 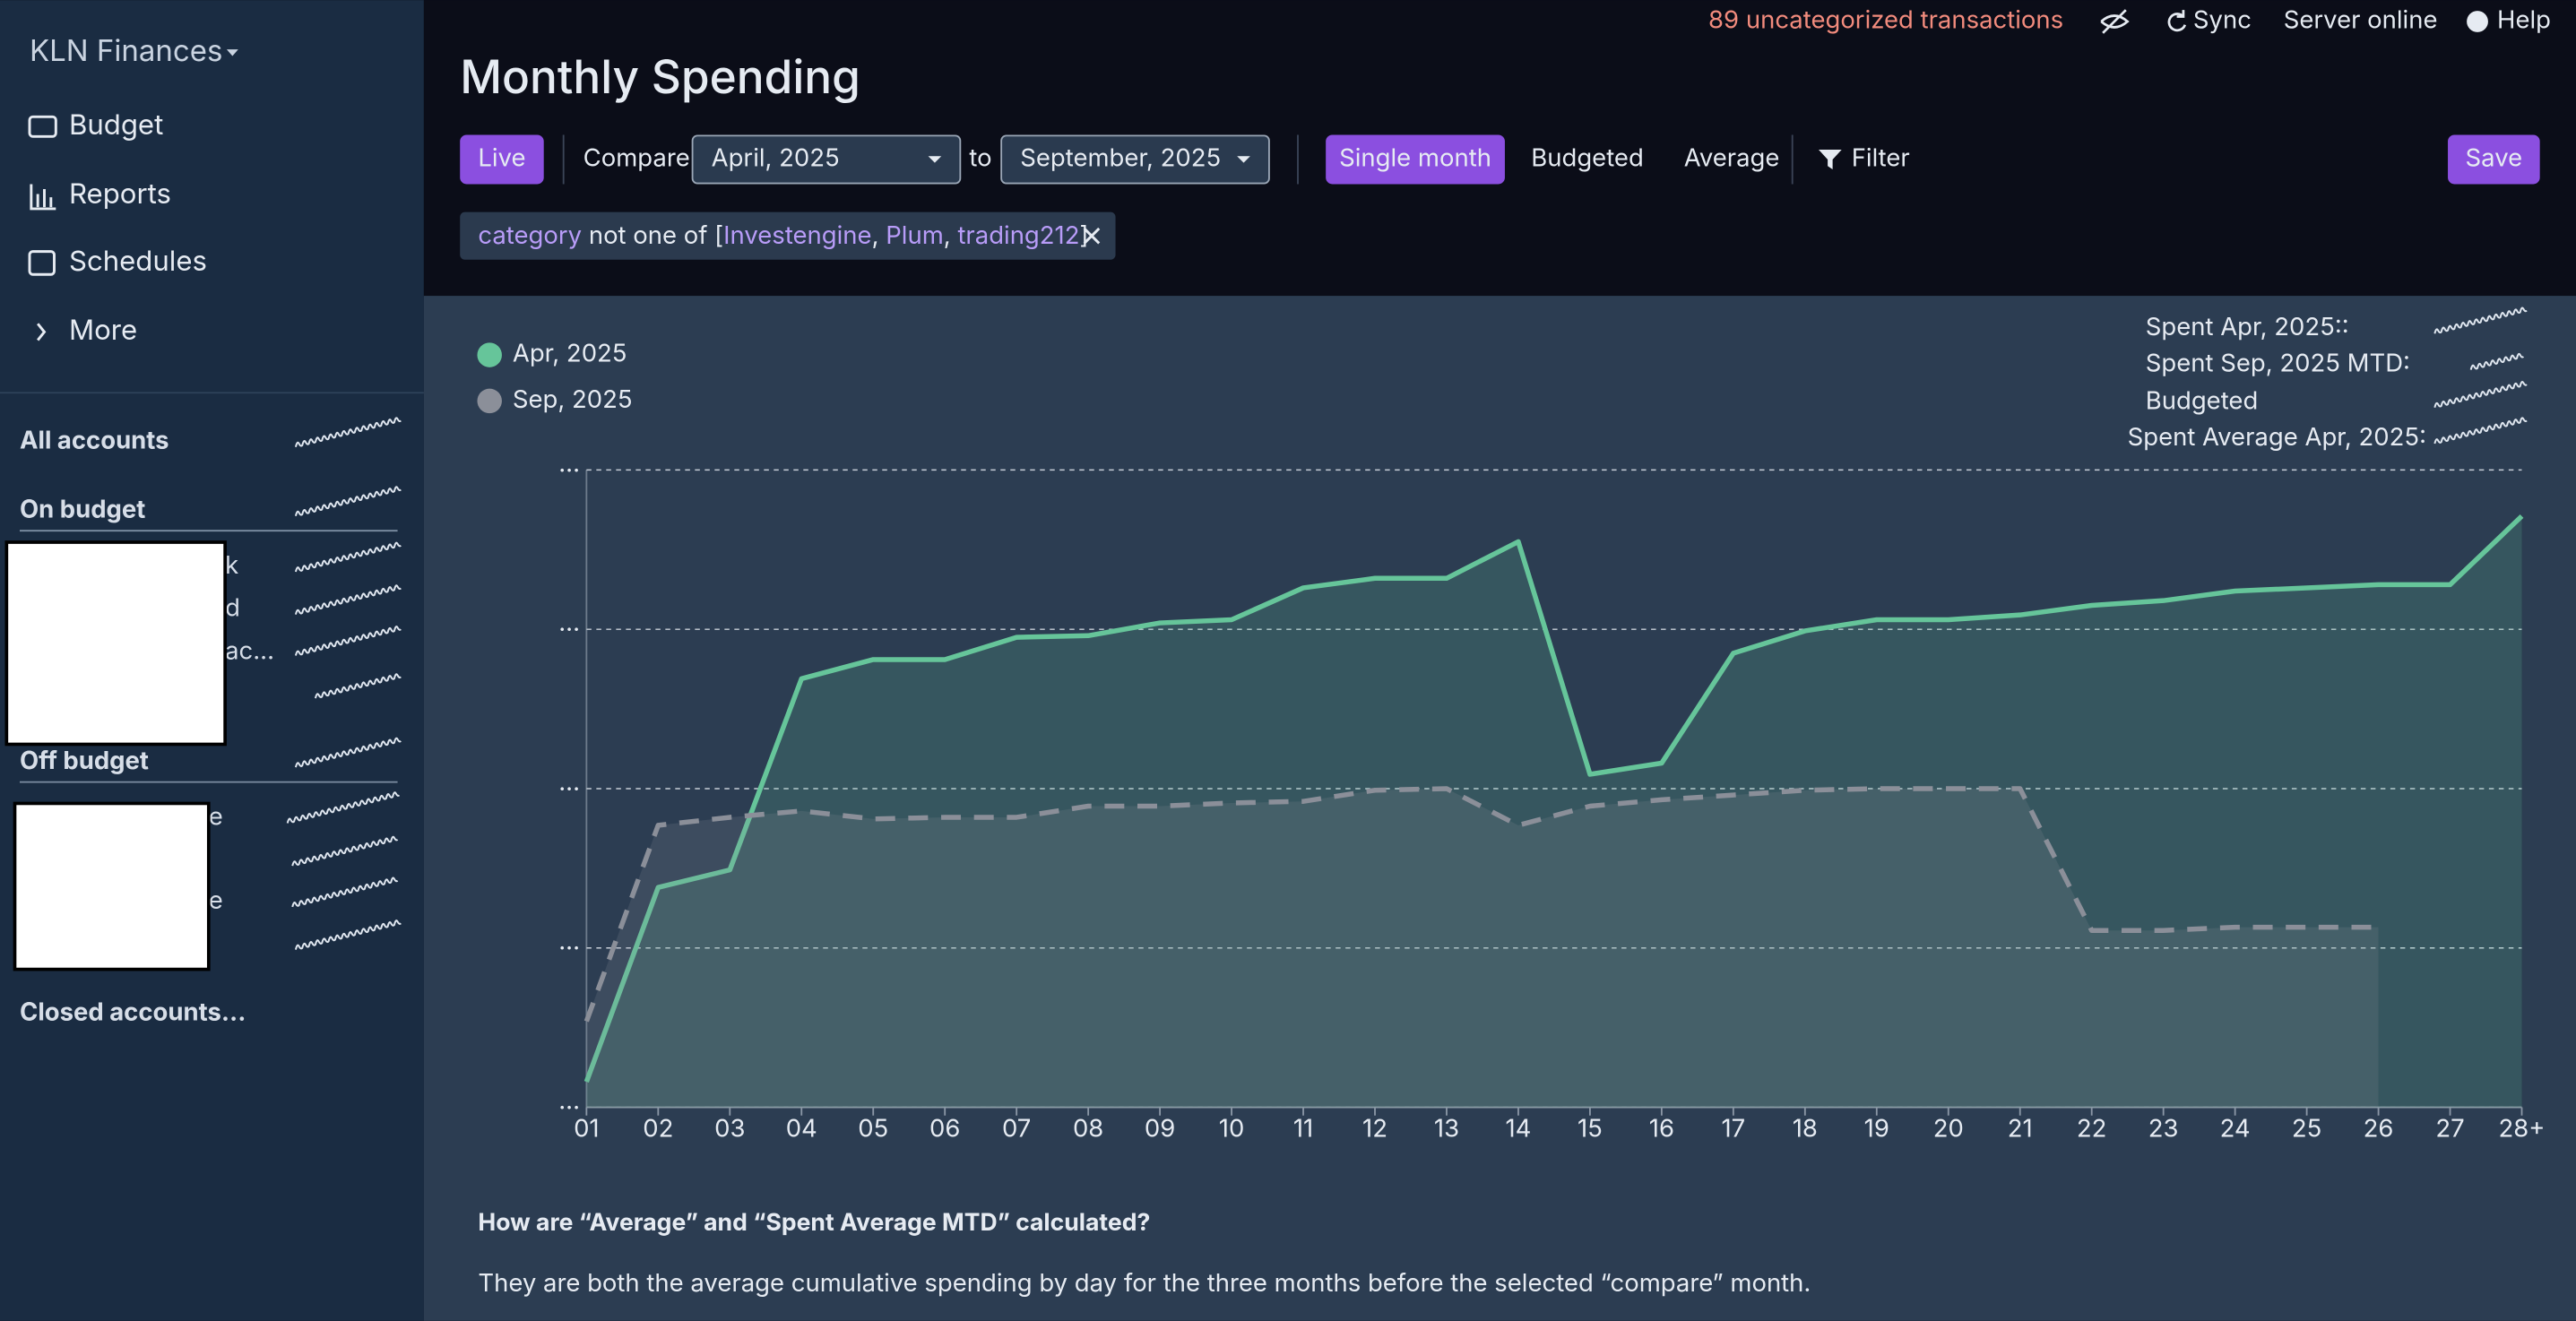 What do you see at coordinates (1733, 1128) in the screenshot?
I see `x-tick-label: 17` at bounding box center [1733, 1128].